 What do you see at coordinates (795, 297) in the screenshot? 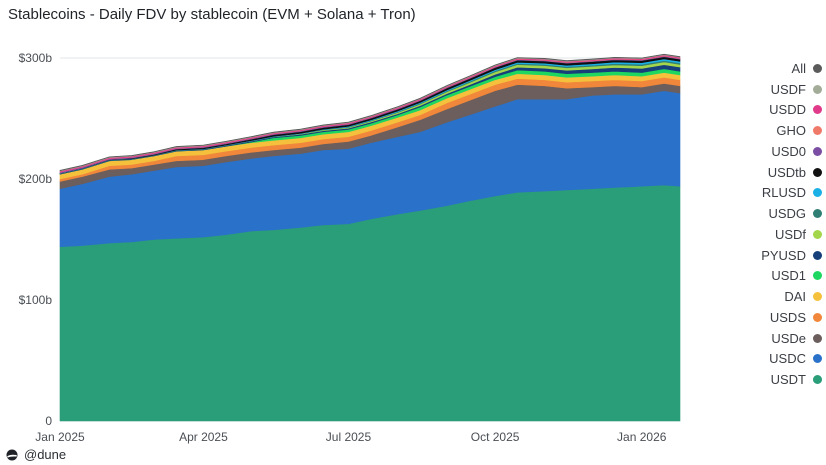
I see `legend-label: DAI` at bounding box center [795, 297].